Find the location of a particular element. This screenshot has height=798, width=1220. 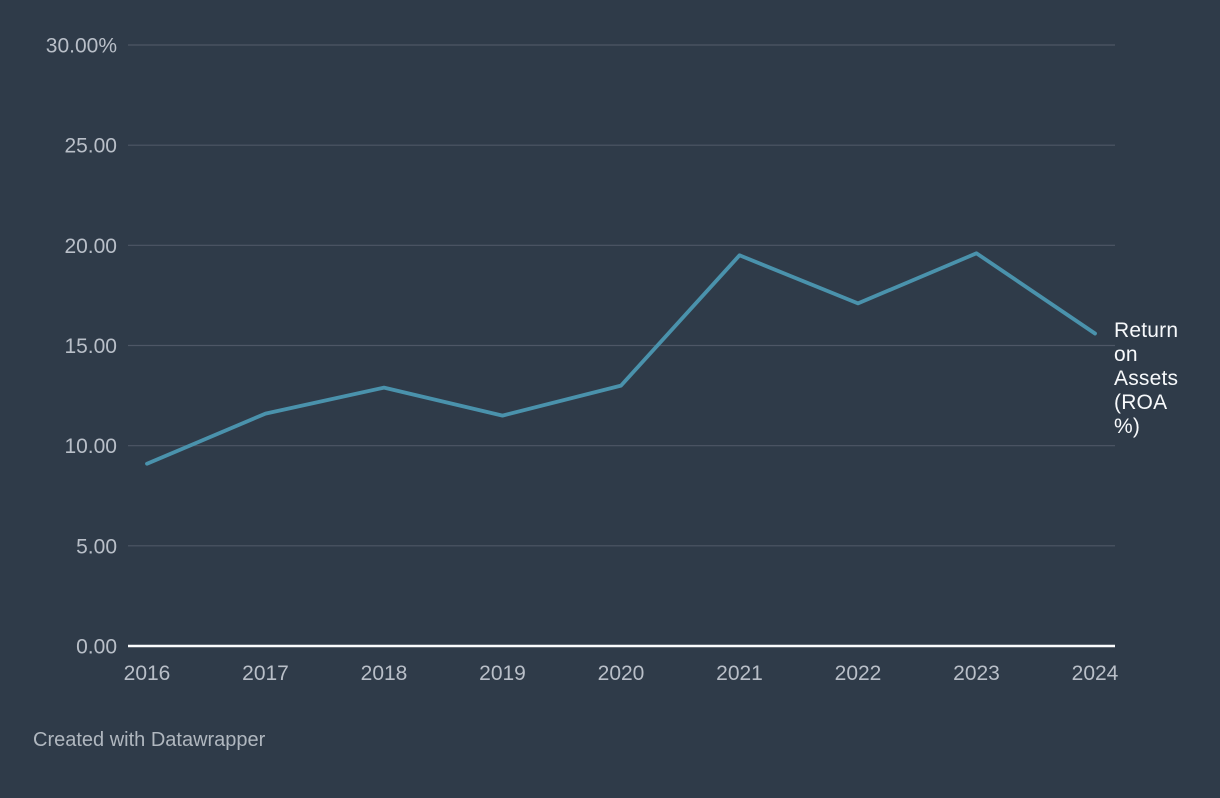

y-tick-label: 25.00 is located at coordinates (90, 146).